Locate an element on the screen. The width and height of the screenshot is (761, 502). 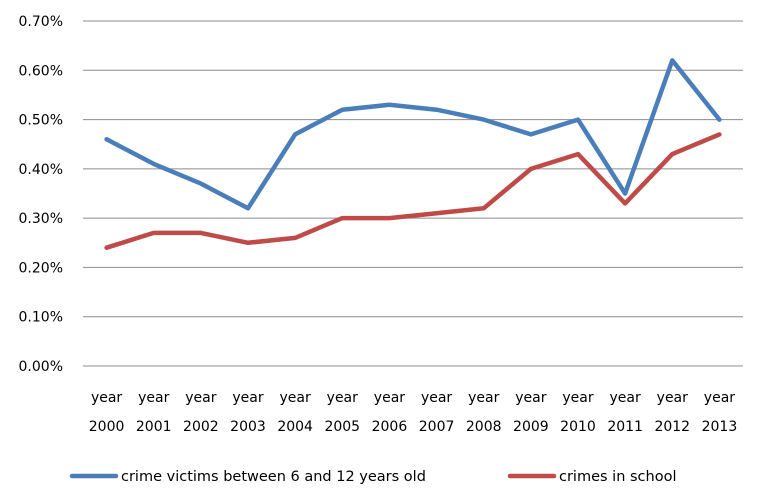
legend-label: crime victims between 6 and 12 years old is located at coordinates (273, 477).